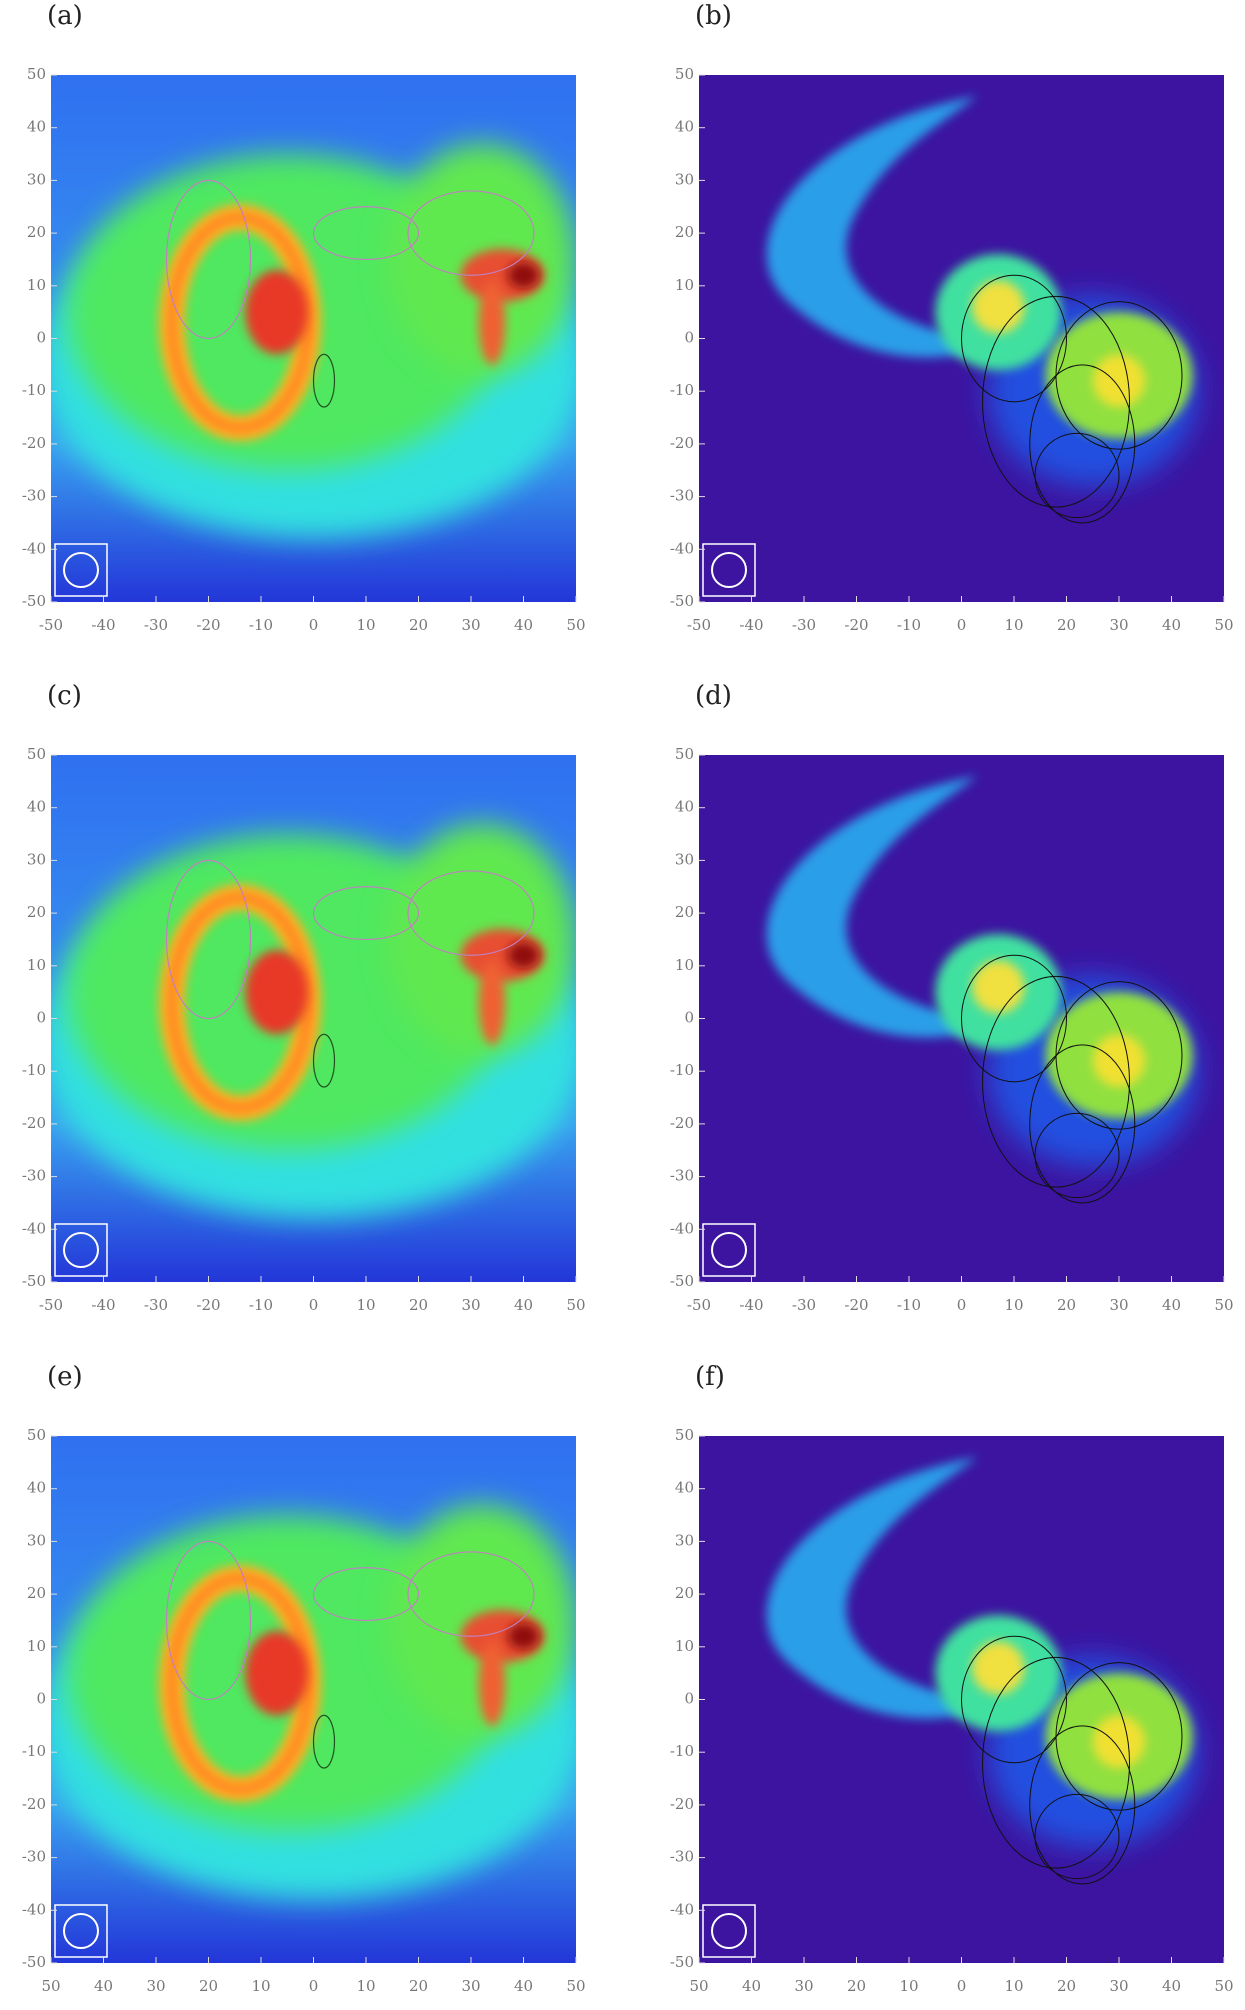 Image resolution: width=1245 pixels, height=2010 pixels. I want to click on y-tick-label: -50, so click(682, 601).